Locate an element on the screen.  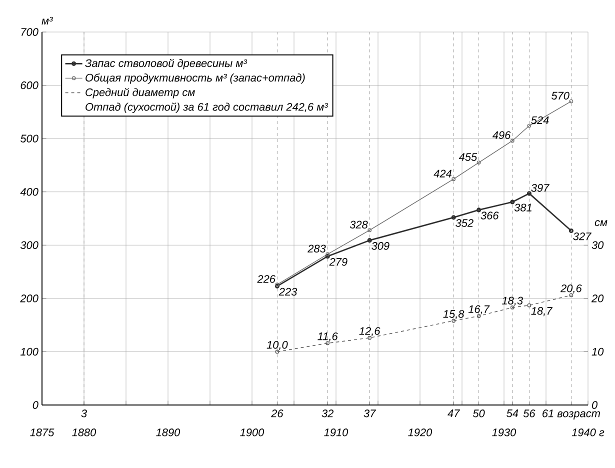
annotation: Отпад (сухостой) за 61 год составил 242,6 м³ is located at coordinates (207, 107).